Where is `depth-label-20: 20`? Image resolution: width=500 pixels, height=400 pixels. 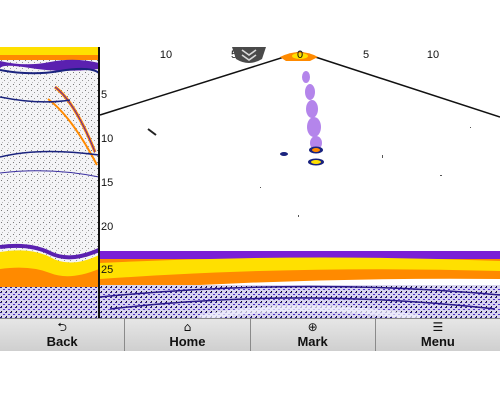 depth-label-20: 20 is located at coordinates (107, 227).